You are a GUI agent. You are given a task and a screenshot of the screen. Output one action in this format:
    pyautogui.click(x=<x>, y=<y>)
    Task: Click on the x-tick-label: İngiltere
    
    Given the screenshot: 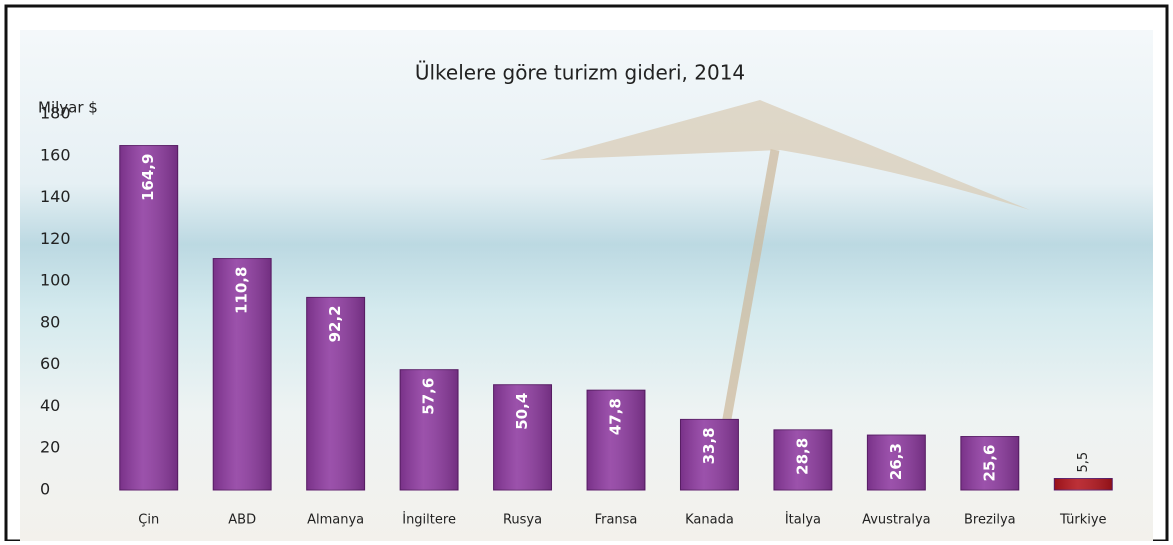 What is the action you would take?
    pyautogui.click(x=429, y=520)
    